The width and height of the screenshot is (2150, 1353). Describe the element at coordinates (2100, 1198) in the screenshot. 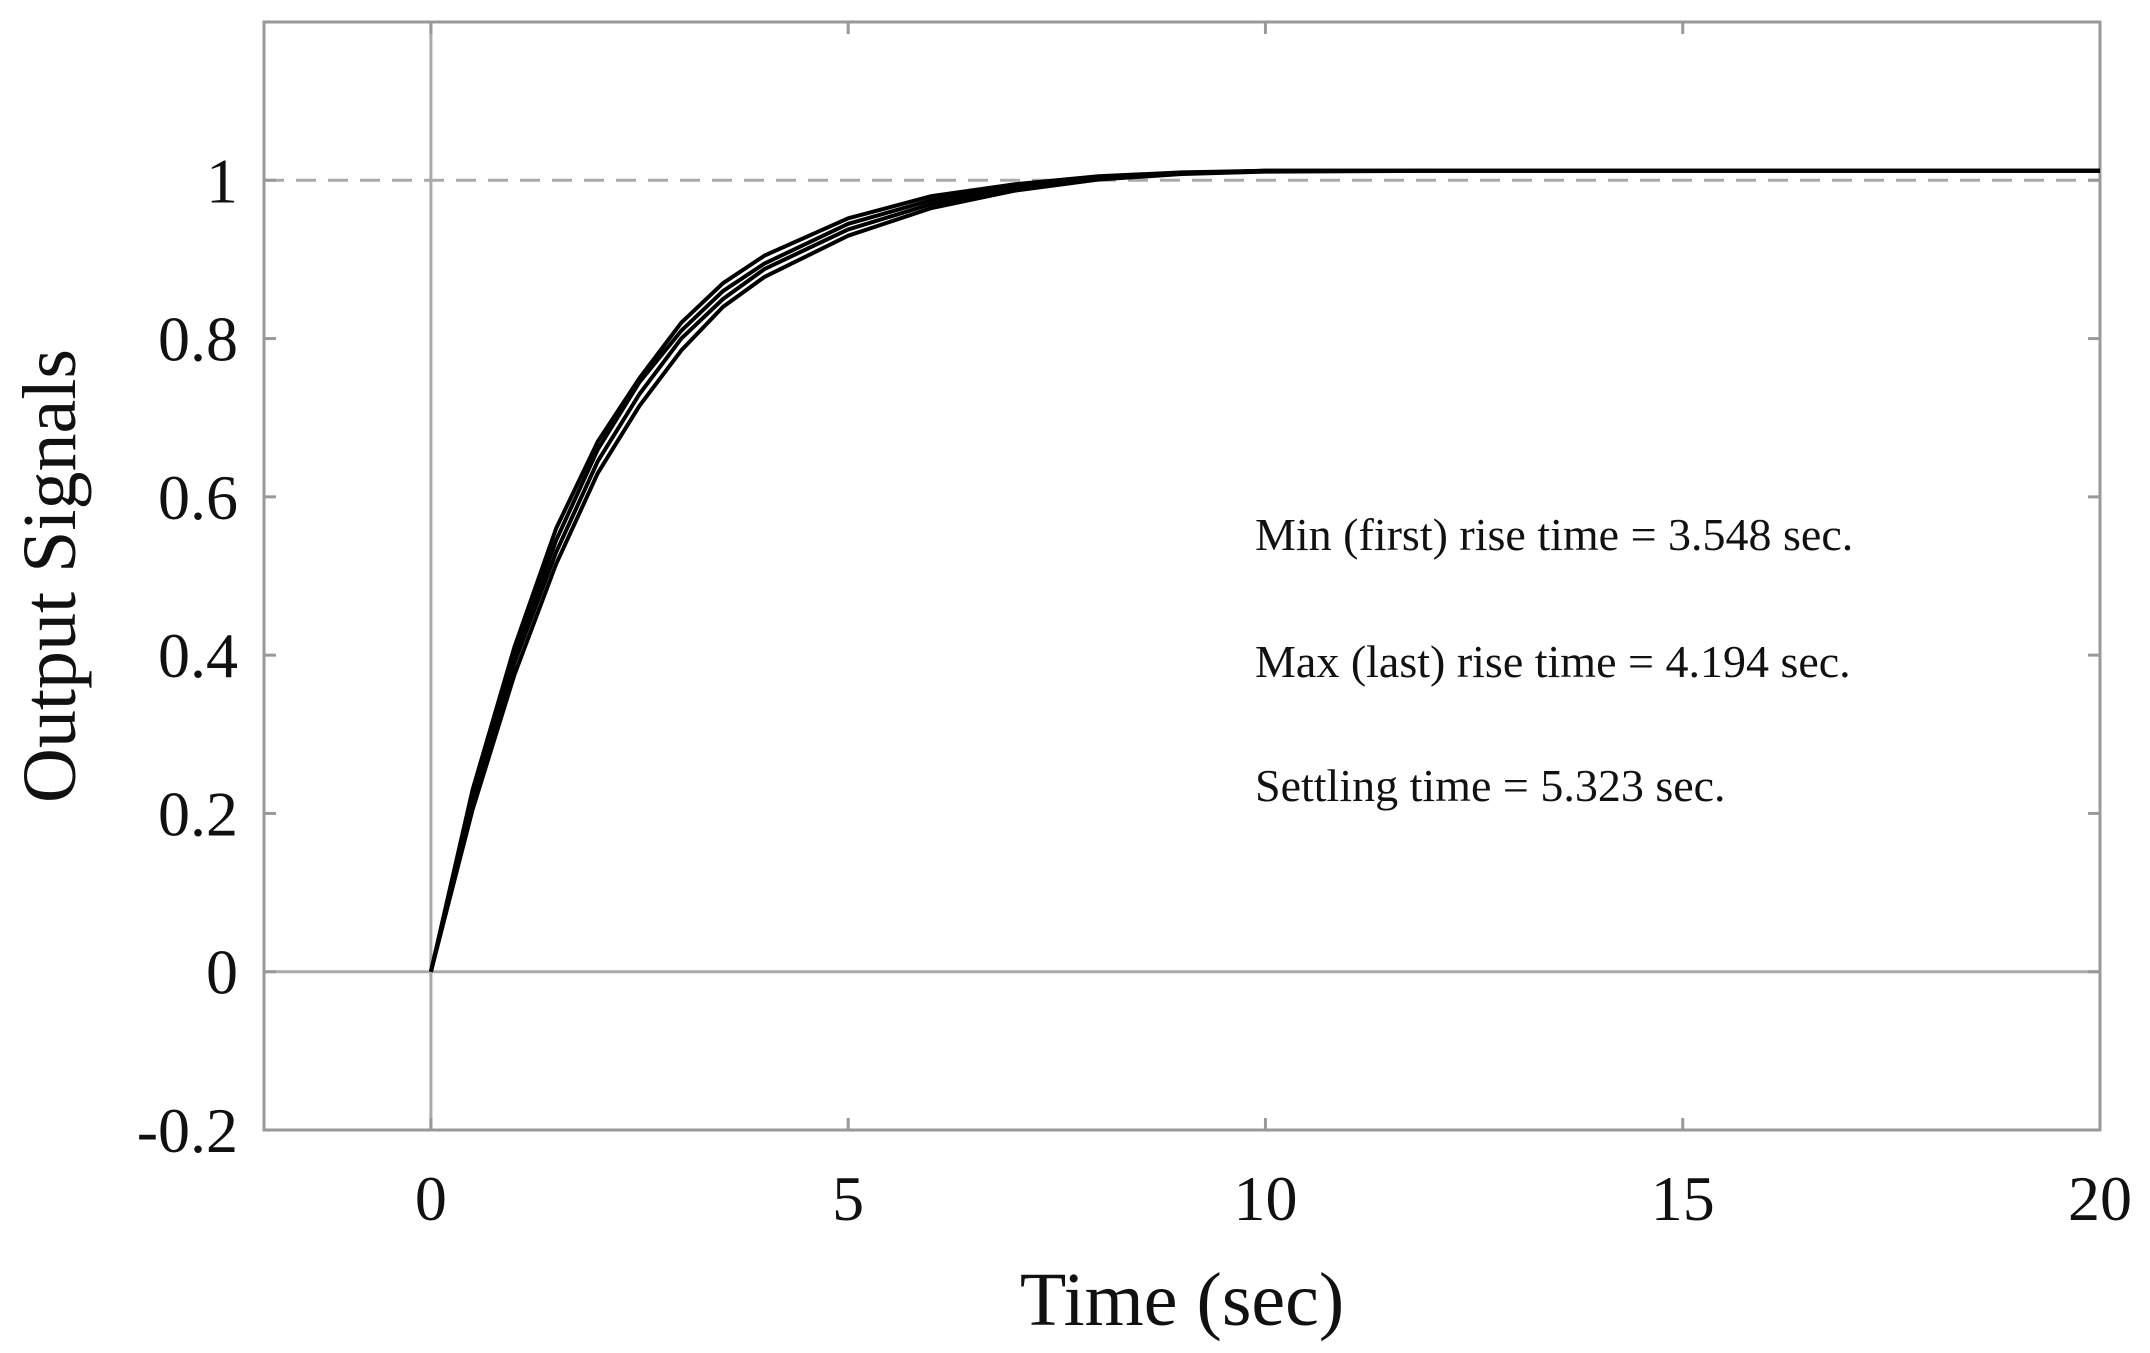

I see `x-tick-label: 20` at that location.